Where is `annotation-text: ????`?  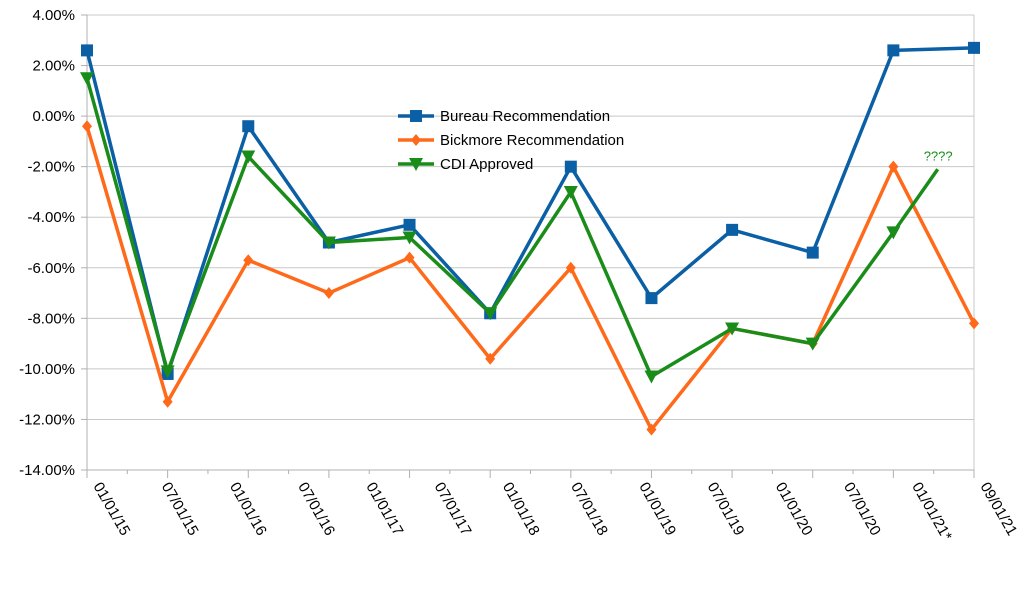 annotation-text: ???? is located at coordinates (938, 156).